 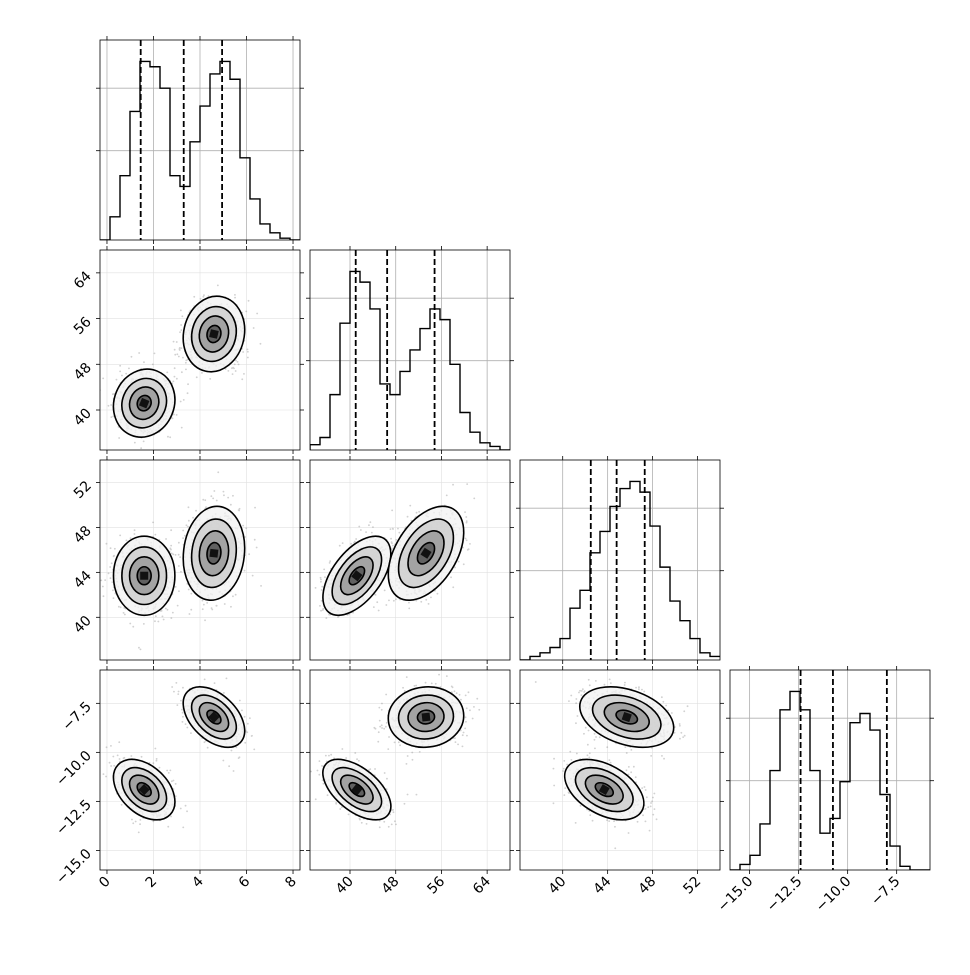 What do you see at coordinates (692, 886) in the screenshot?
I see `x-tick-label: 52` at bounding box center [692, 886].